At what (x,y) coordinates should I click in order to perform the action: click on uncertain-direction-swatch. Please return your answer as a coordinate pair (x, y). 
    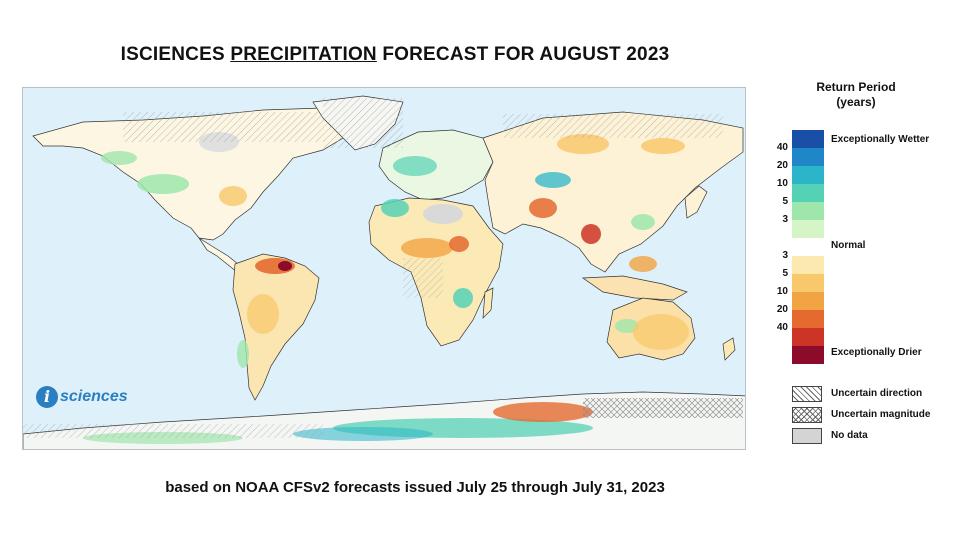
    Looking at the image, I should click on (807, 394).